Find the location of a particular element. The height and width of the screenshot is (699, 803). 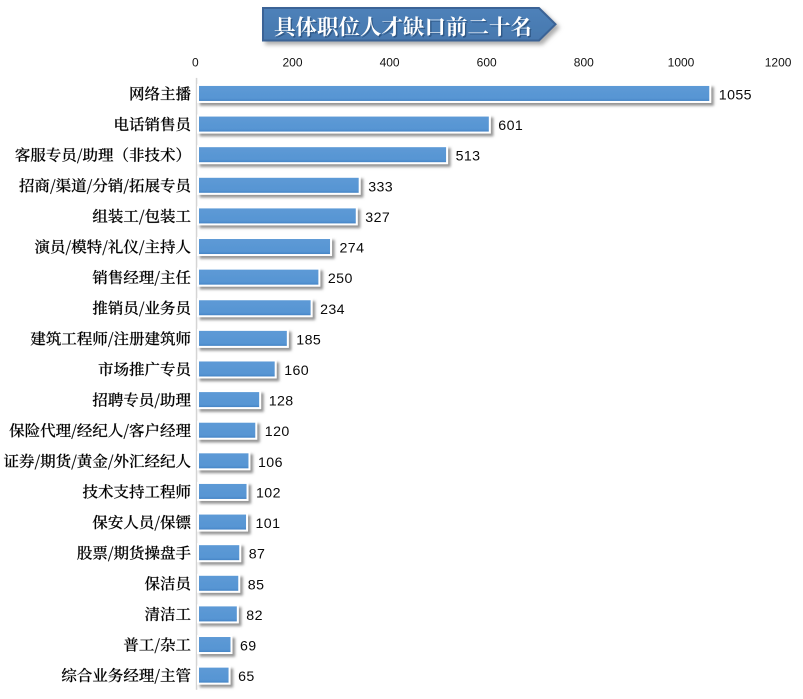

svg-text: 128 is located at coordinates (281, 402).